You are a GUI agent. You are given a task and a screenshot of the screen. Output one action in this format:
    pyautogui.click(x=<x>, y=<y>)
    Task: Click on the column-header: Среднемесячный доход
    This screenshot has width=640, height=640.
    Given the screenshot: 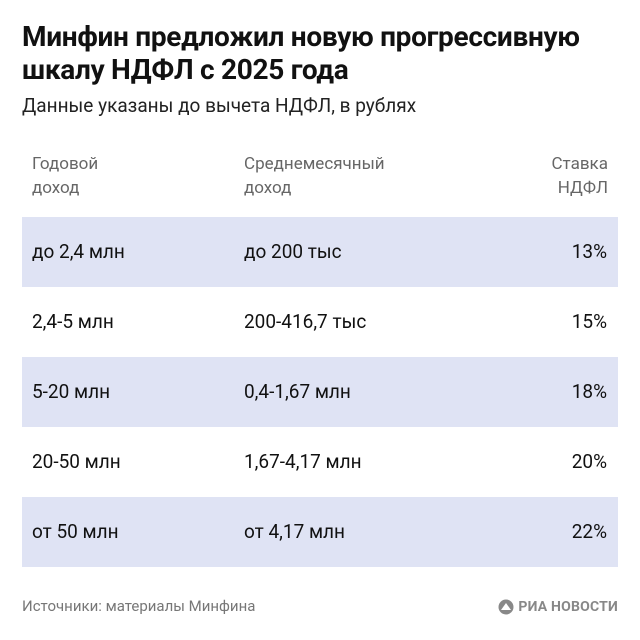 What is the action you would take?
    pyautogui.click(x=314, y=176)
    